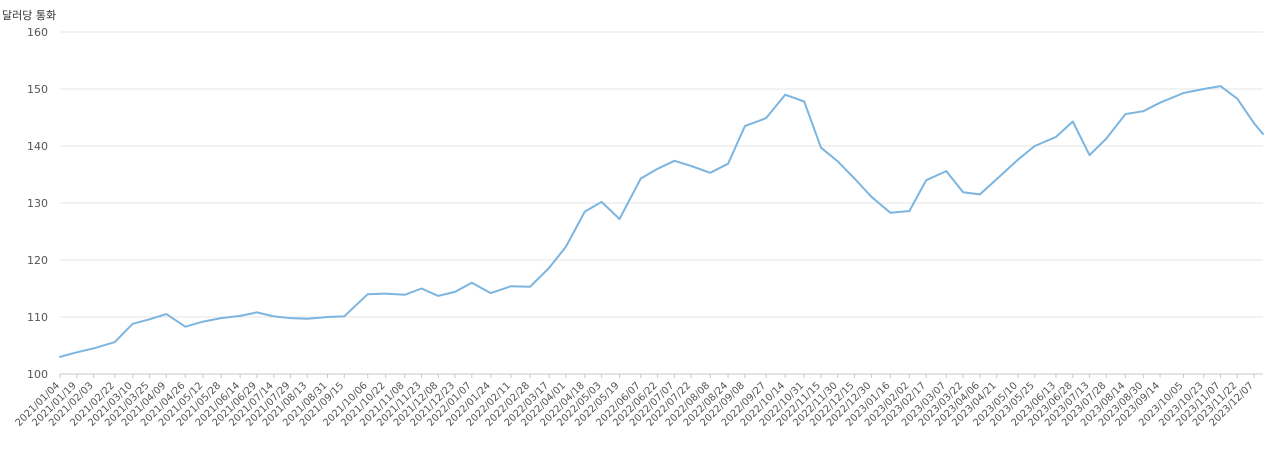 This screenshot has height=450, width=1271. What do you see at coordinates (37, 317) in the screenshot?
I see `y-tick-label: 110` at bounding box center [37, 317].